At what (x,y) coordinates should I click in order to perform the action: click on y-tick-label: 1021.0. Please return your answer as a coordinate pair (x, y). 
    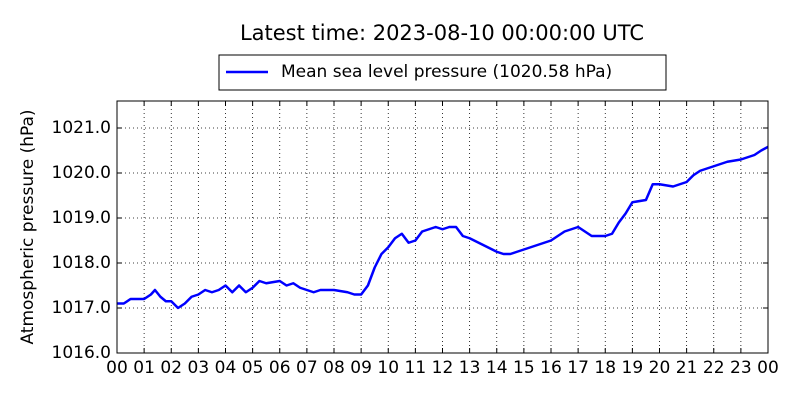
    Looking at the image, I should click on (81, 128).